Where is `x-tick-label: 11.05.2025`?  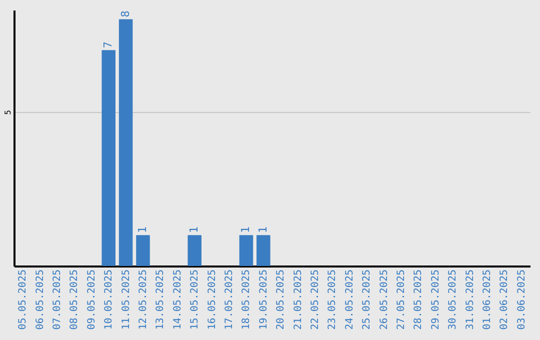 x-tick-label: 11.05.2025 is located at coordinates (126, 300).